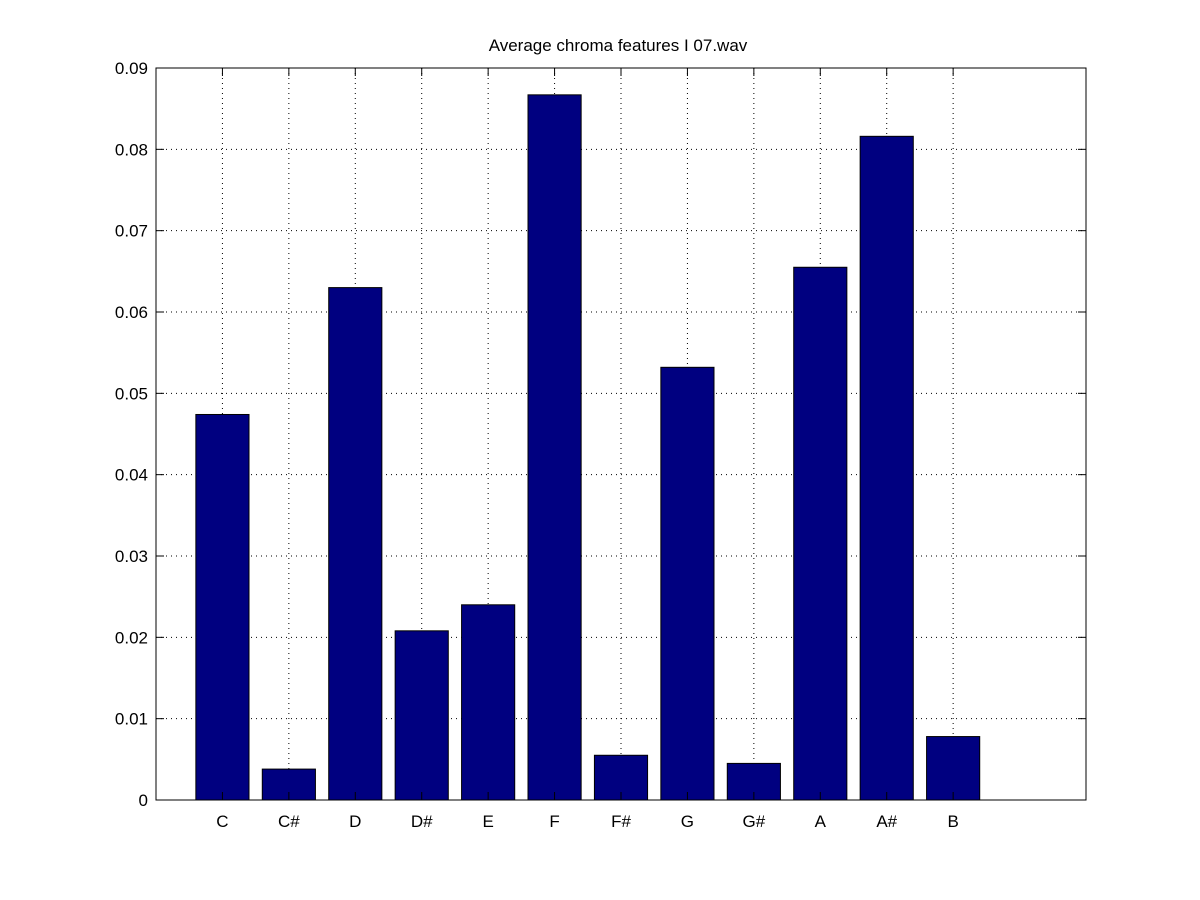 The height and width of the screenshot is (900, 1200). What do you see at coordinates (131, 68) in the screenshot?
I see `y-tick-label: 0.09` at bounding box center [131, 68].